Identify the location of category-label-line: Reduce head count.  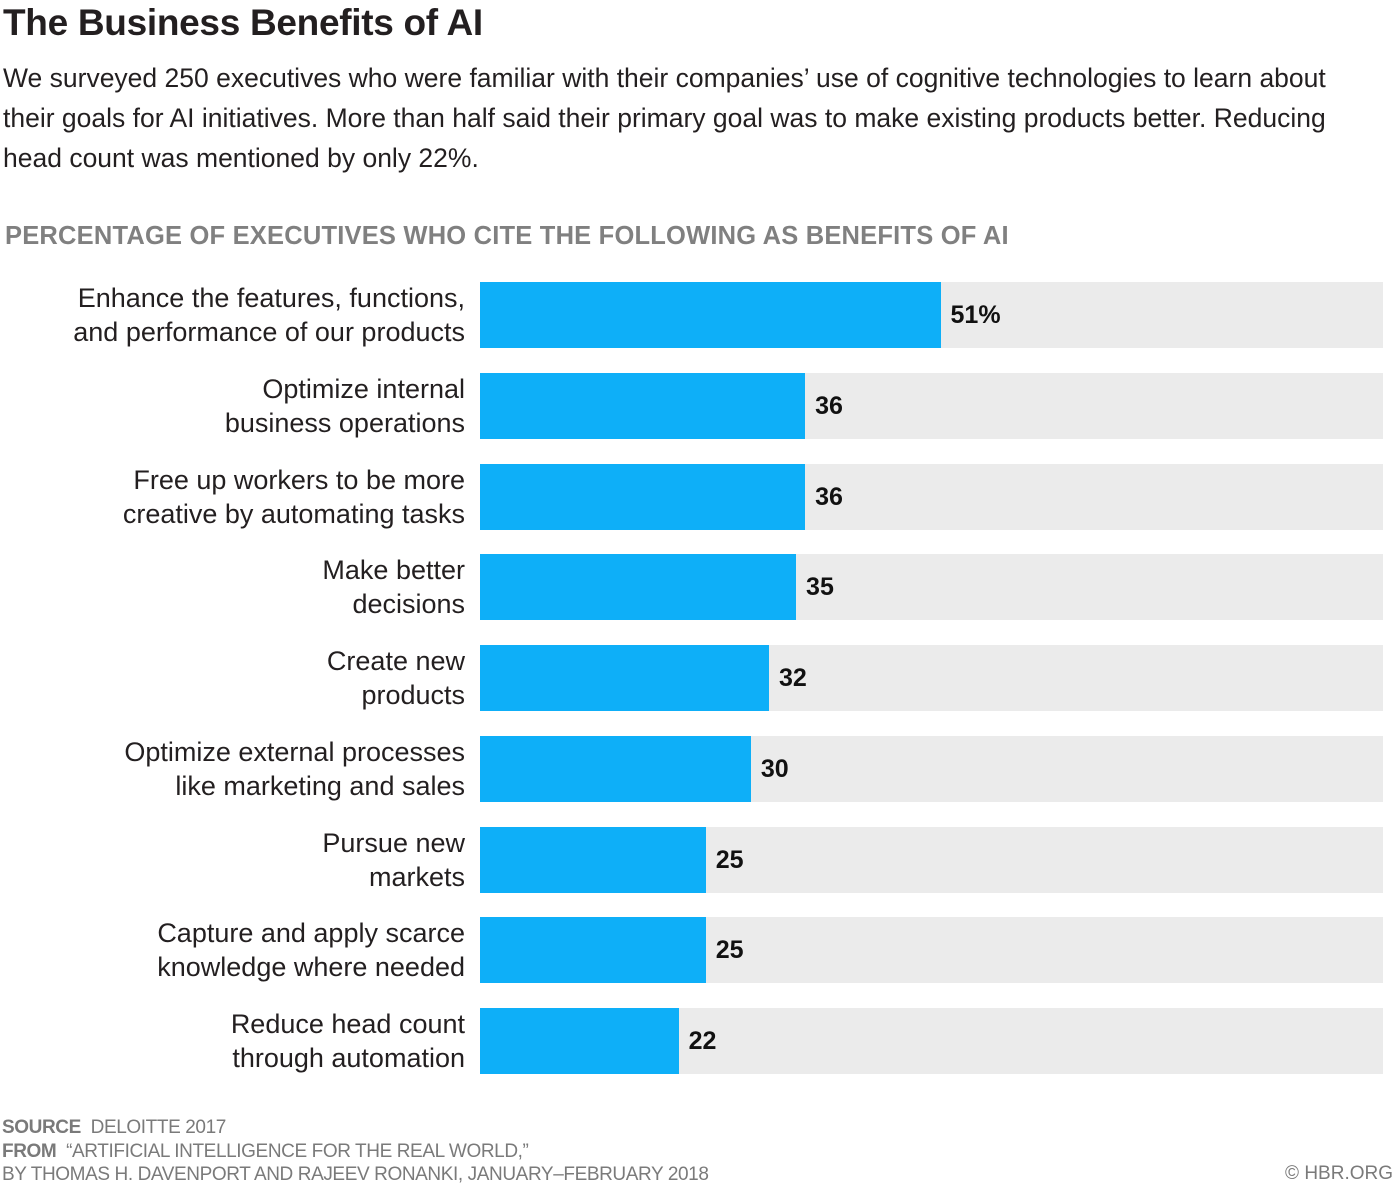
(347, 1024).